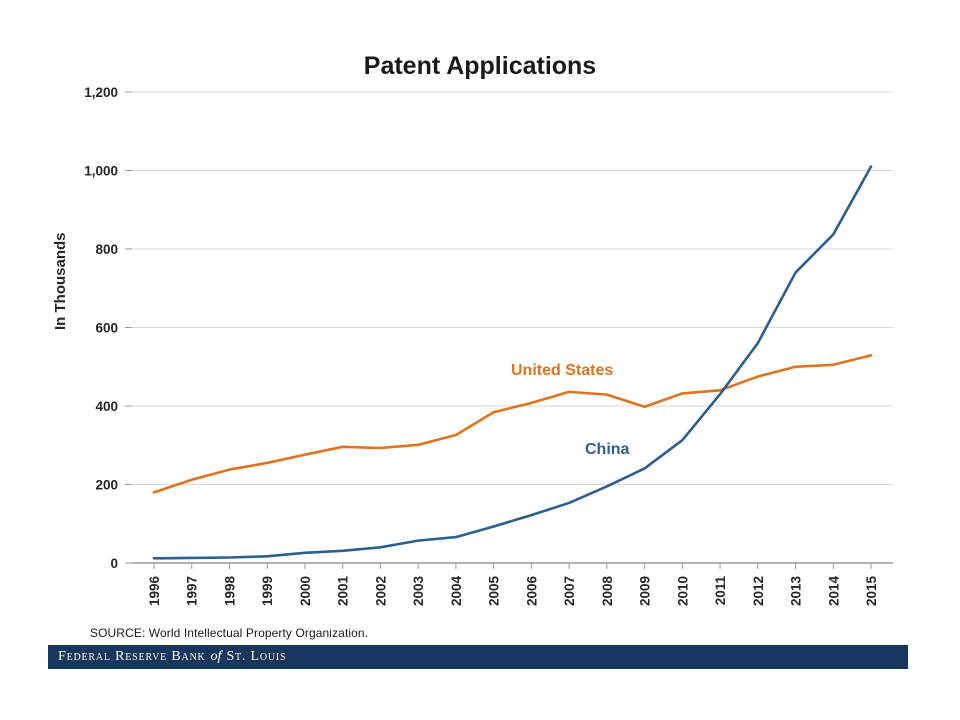  What do you see at coordinates (106, 485) in the screenshot?
I see `svg-text: 200` at bounding box center [106, 485].